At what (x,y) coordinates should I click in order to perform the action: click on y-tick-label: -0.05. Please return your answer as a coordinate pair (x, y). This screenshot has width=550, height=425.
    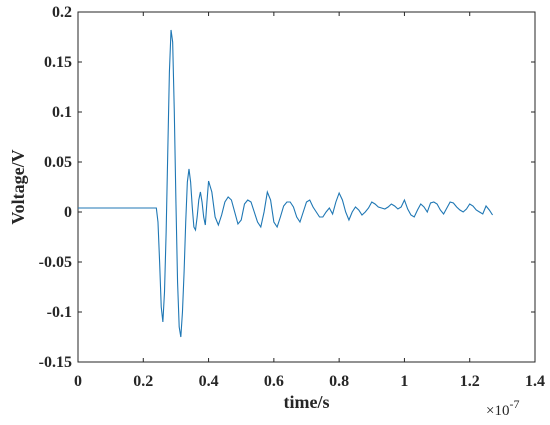
    Looking at the image, I should click on (55, 262).